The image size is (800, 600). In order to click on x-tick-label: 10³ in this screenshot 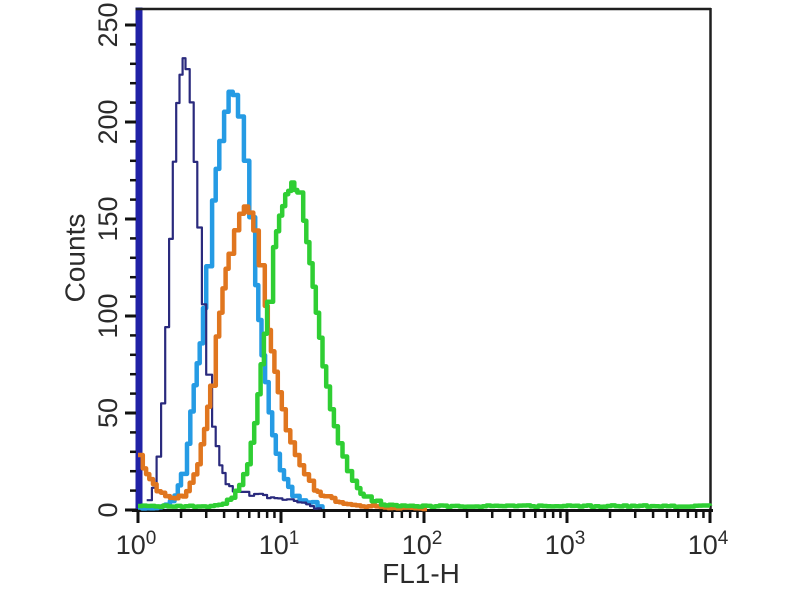, I will do `click(565, 544)`.